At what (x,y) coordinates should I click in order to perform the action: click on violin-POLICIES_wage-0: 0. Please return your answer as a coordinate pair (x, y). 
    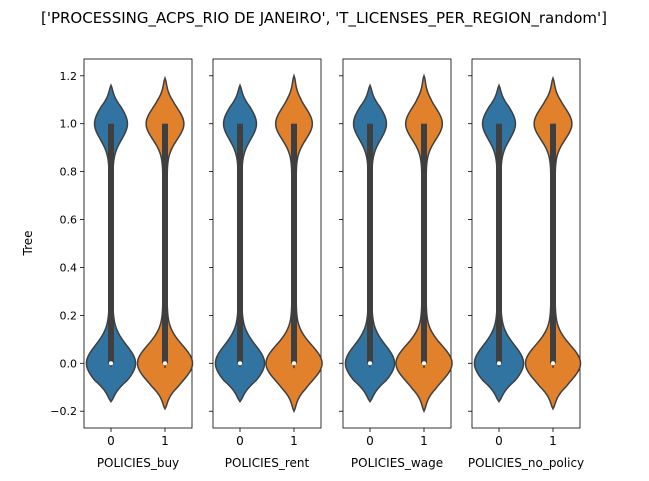
    Looking at the image, I should click on (370, 265).